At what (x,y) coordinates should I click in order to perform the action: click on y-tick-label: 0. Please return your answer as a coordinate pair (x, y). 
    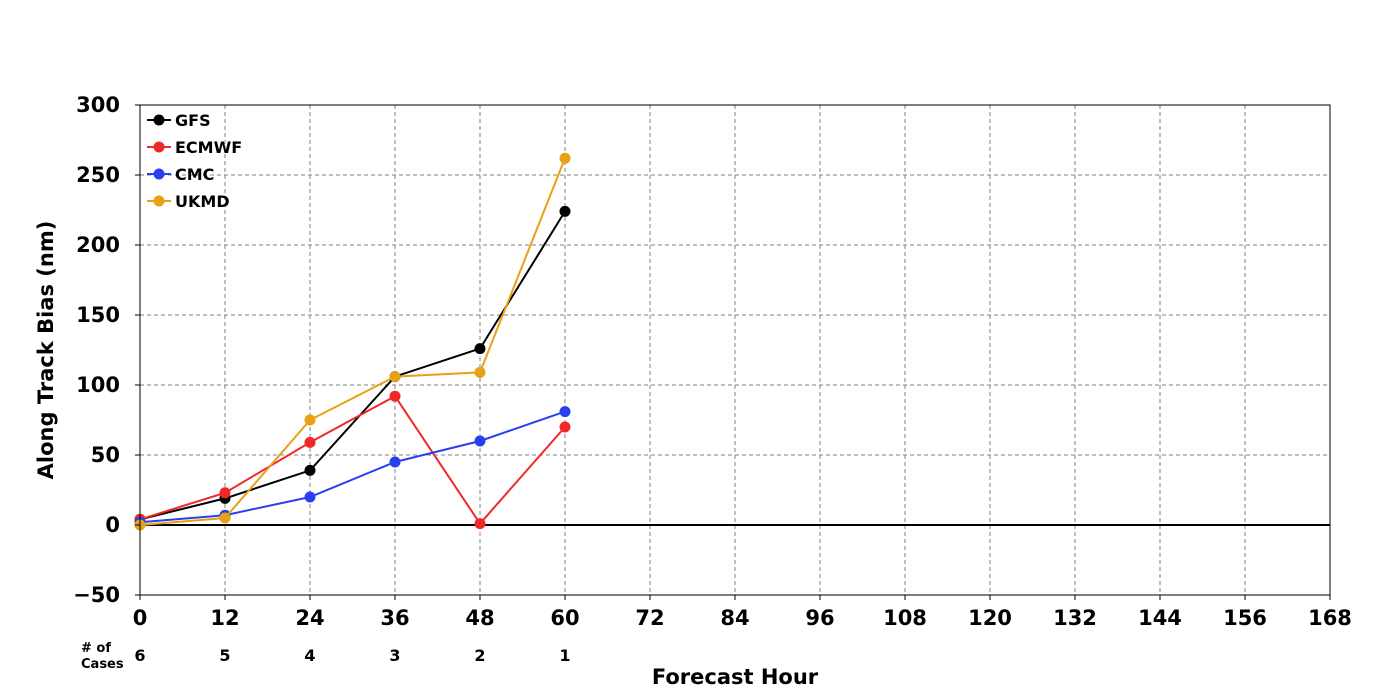
    Looking at the image, I should click on (112, 525).